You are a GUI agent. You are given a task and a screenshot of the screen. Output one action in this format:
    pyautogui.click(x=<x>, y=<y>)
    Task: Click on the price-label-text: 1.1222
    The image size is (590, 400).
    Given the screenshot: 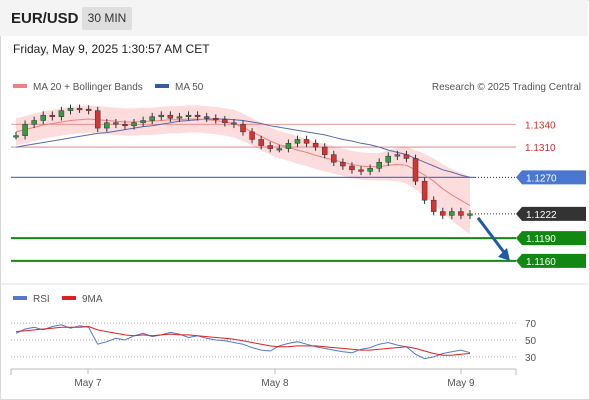 What is the action you would take?
    pyautogui.click(x=541, y=215)
    